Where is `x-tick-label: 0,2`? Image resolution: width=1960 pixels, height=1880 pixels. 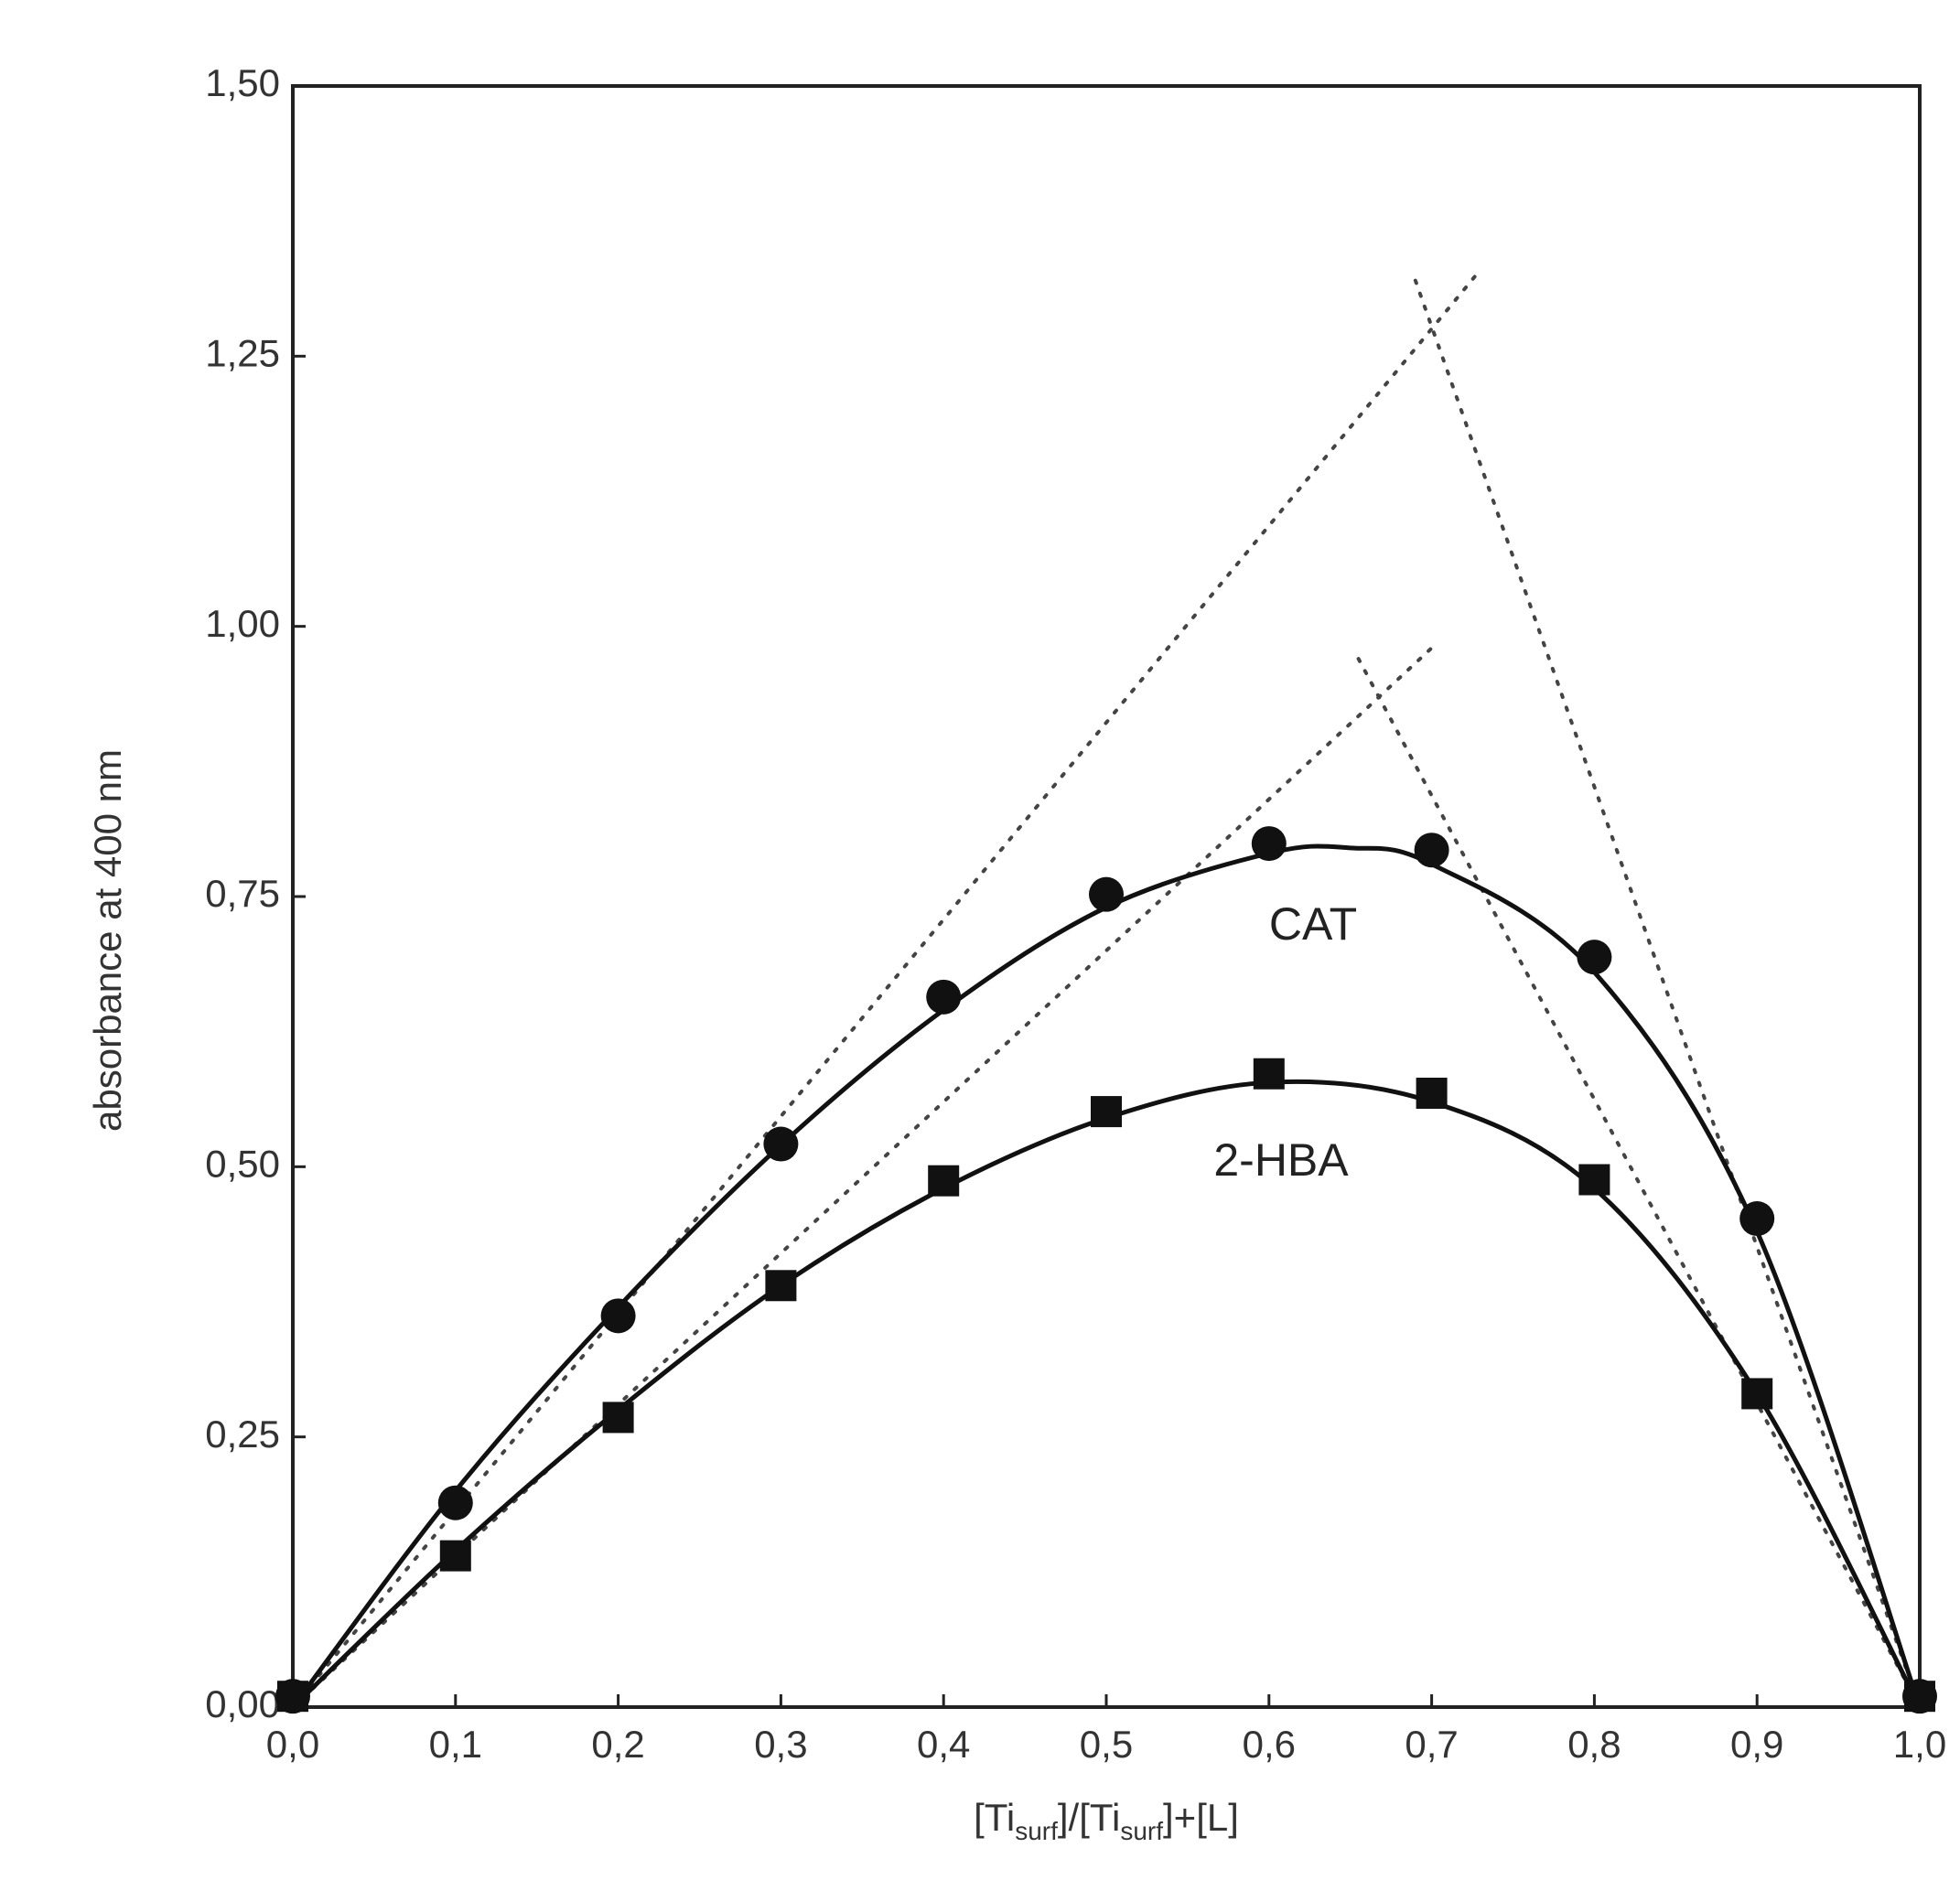
x-tick-label: 0,2 is located at coordinates (617, 1744).